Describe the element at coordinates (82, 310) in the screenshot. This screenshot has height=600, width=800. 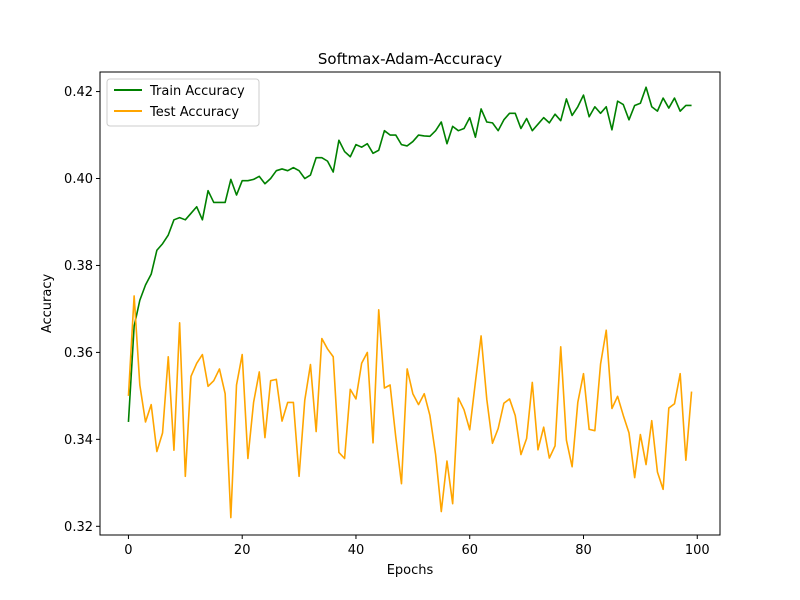
I see `y-axis-ticks: 0.32 0.34 0.36 0.38 0.40 0.42` at that location.